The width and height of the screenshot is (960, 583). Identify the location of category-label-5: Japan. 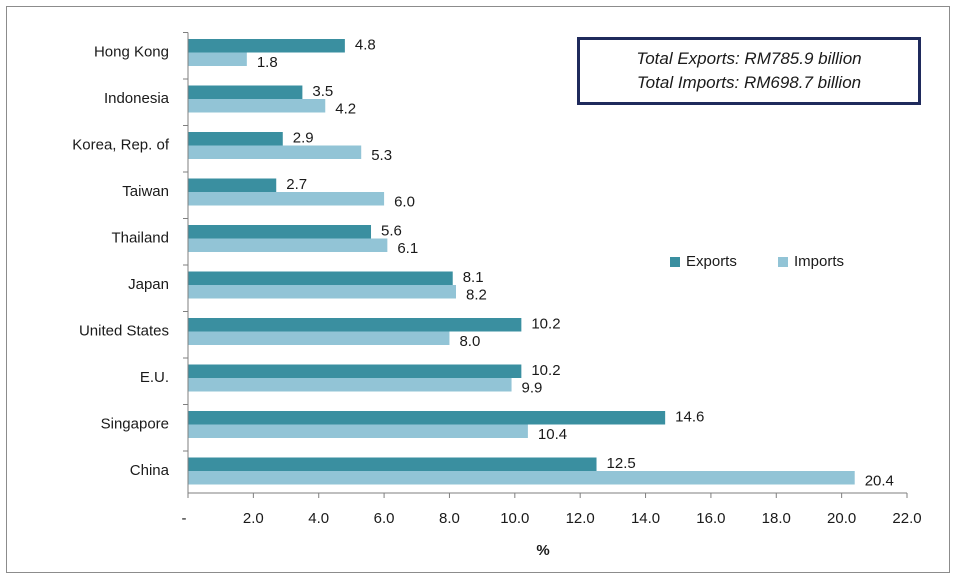
(148, 284).